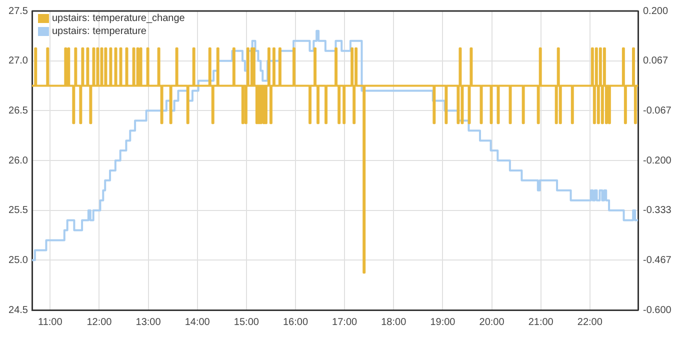 The height and width of the screenshot is (338, 690). I want to click on y-tick-label: 27.0, so click(18, 61).